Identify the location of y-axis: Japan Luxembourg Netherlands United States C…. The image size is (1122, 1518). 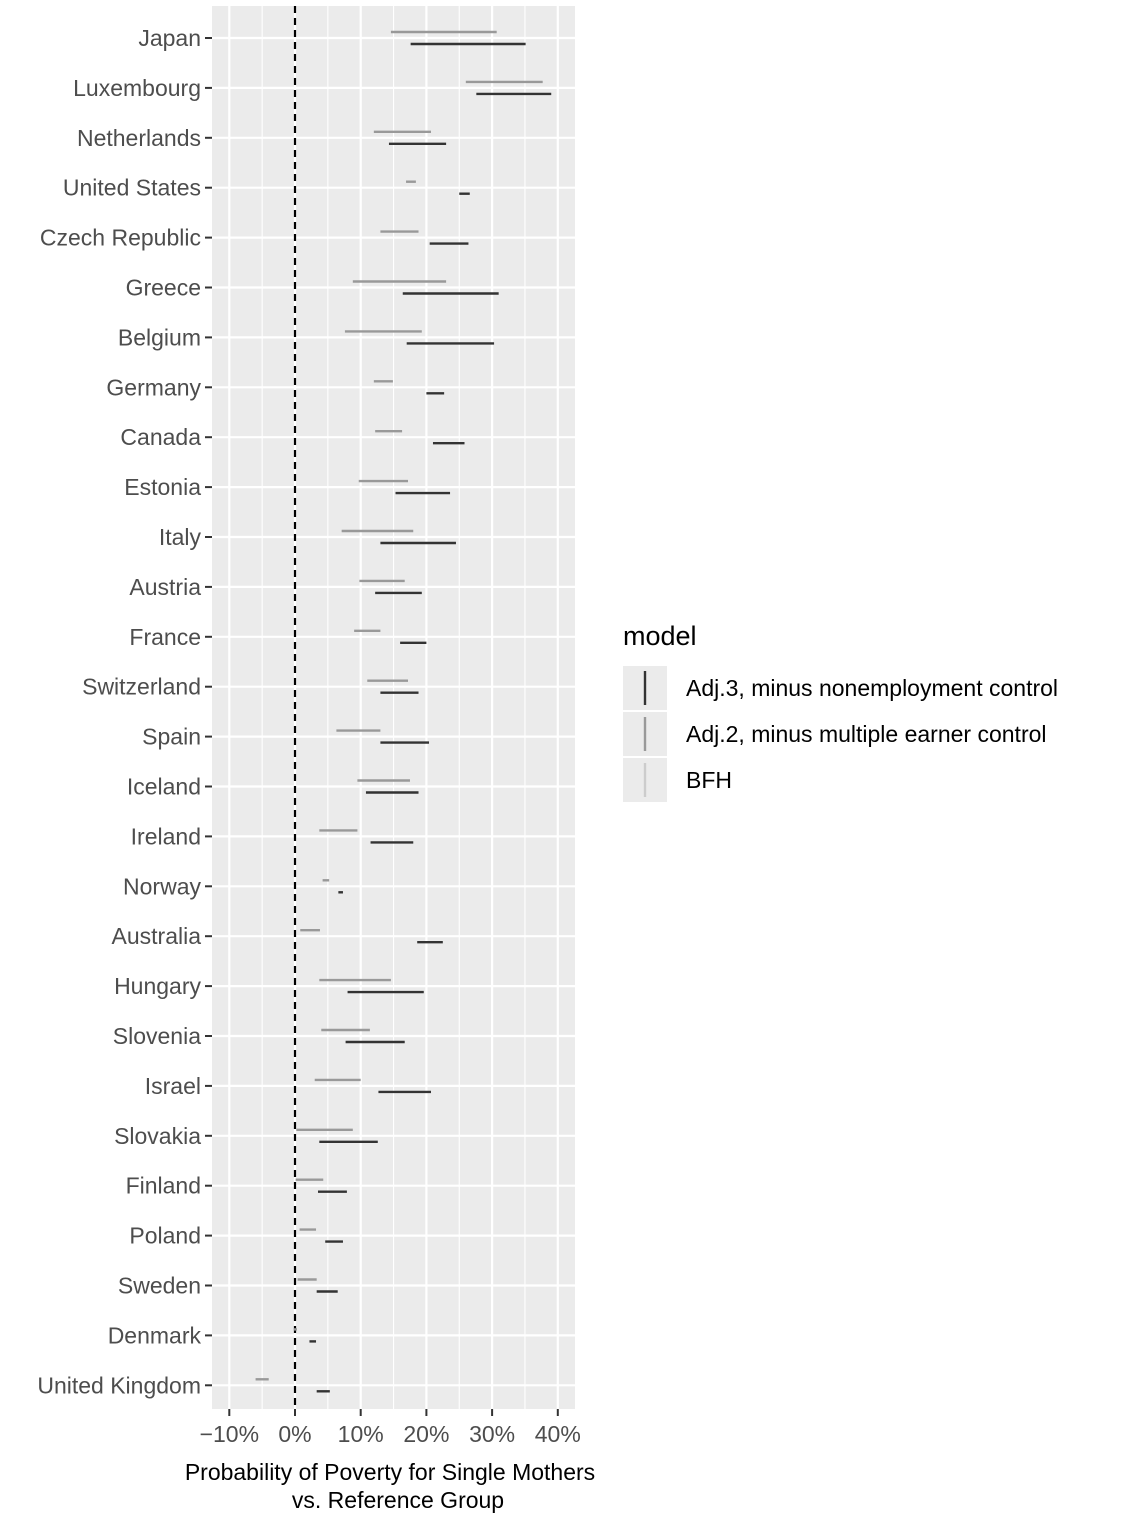
(124, 711).